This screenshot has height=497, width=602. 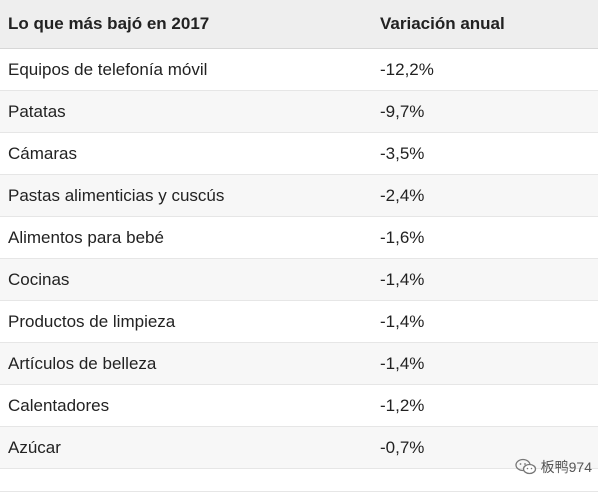 What do you see at coordinates (108, 69) in the screenshot?
I see `product-cell: Equipos de telefonía móvil` at bounding box center [108, 69].